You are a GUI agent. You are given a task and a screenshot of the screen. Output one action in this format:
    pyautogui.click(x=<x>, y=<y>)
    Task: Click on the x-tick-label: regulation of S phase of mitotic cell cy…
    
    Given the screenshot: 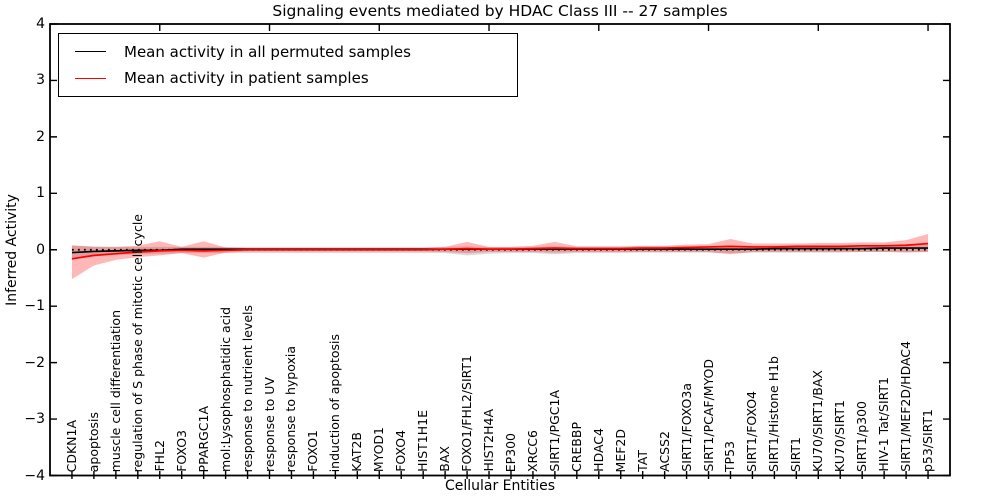 What is the action you would take?
    pyautogui.click(x=137, y=342)
    